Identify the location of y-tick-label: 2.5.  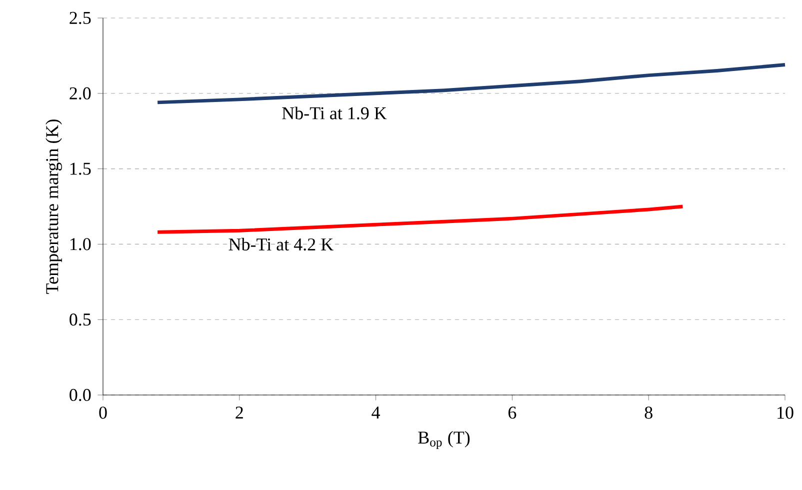
(80, 18).